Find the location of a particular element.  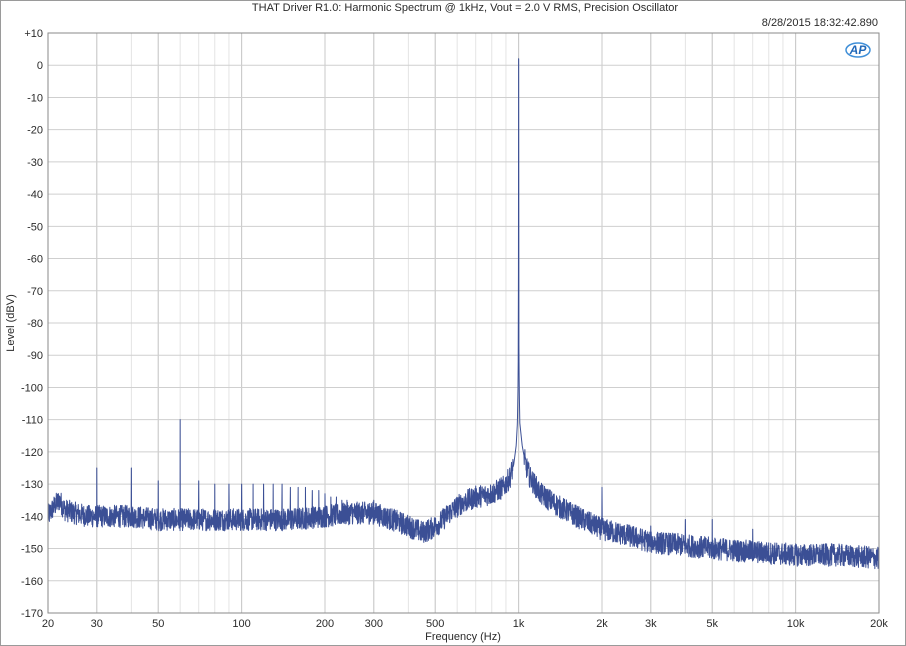

x-tick-label: 5k is located at coordinates (712, 624).